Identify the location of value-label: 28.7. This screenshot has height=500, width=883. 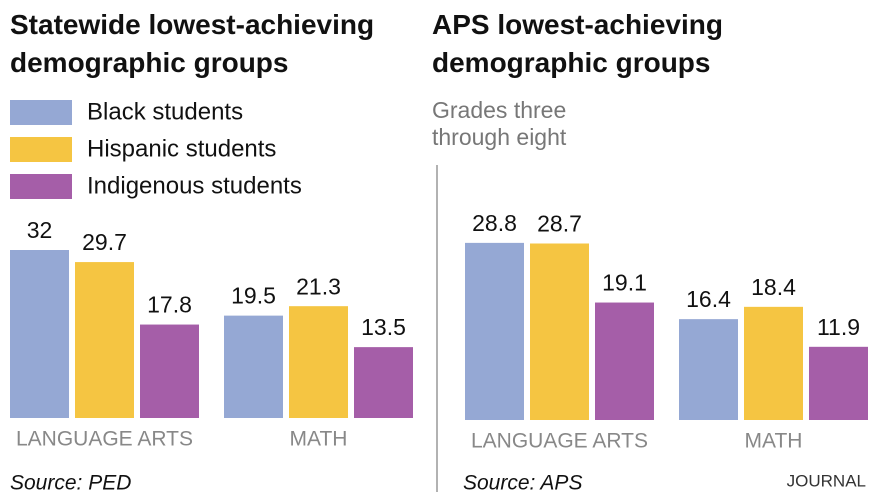
(559, 224).